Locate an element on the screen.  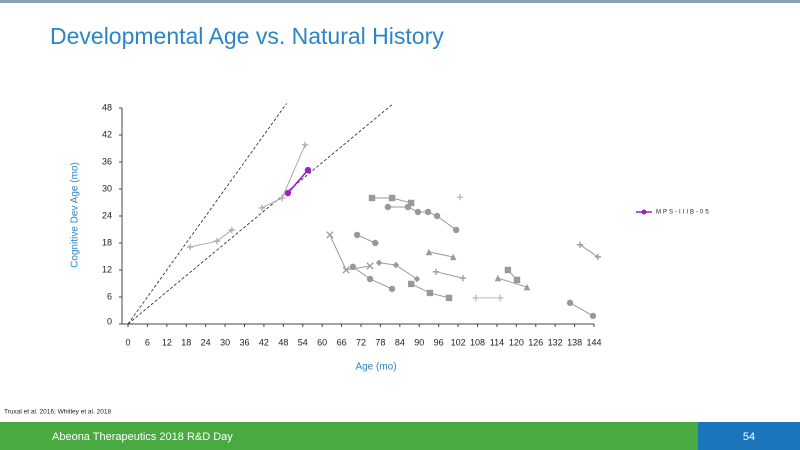
legend-marker is located at coordinates (644, 212).